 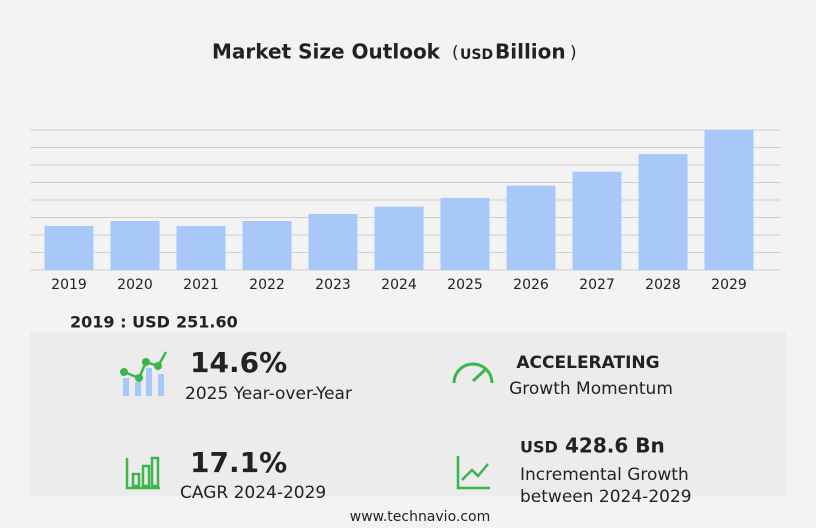 I want to click on x-tick-label: 2026, so click(x=531, y=285).